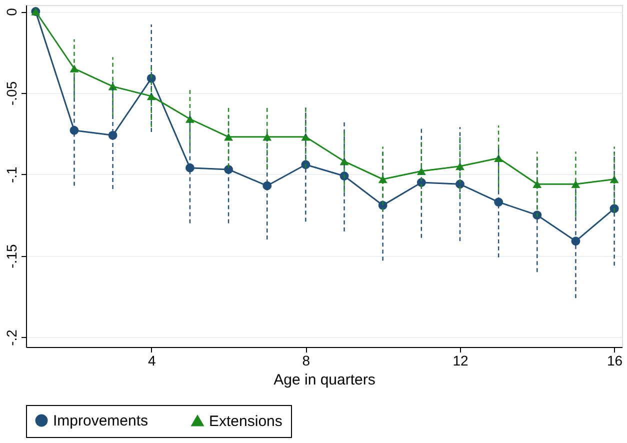 Image resolution: width=627 pixels, height=443 pixels. What do you see at coordinates (100, 421) in the screenshot?
I see `legend-label: Improvements` at bounding box center [100, 421].